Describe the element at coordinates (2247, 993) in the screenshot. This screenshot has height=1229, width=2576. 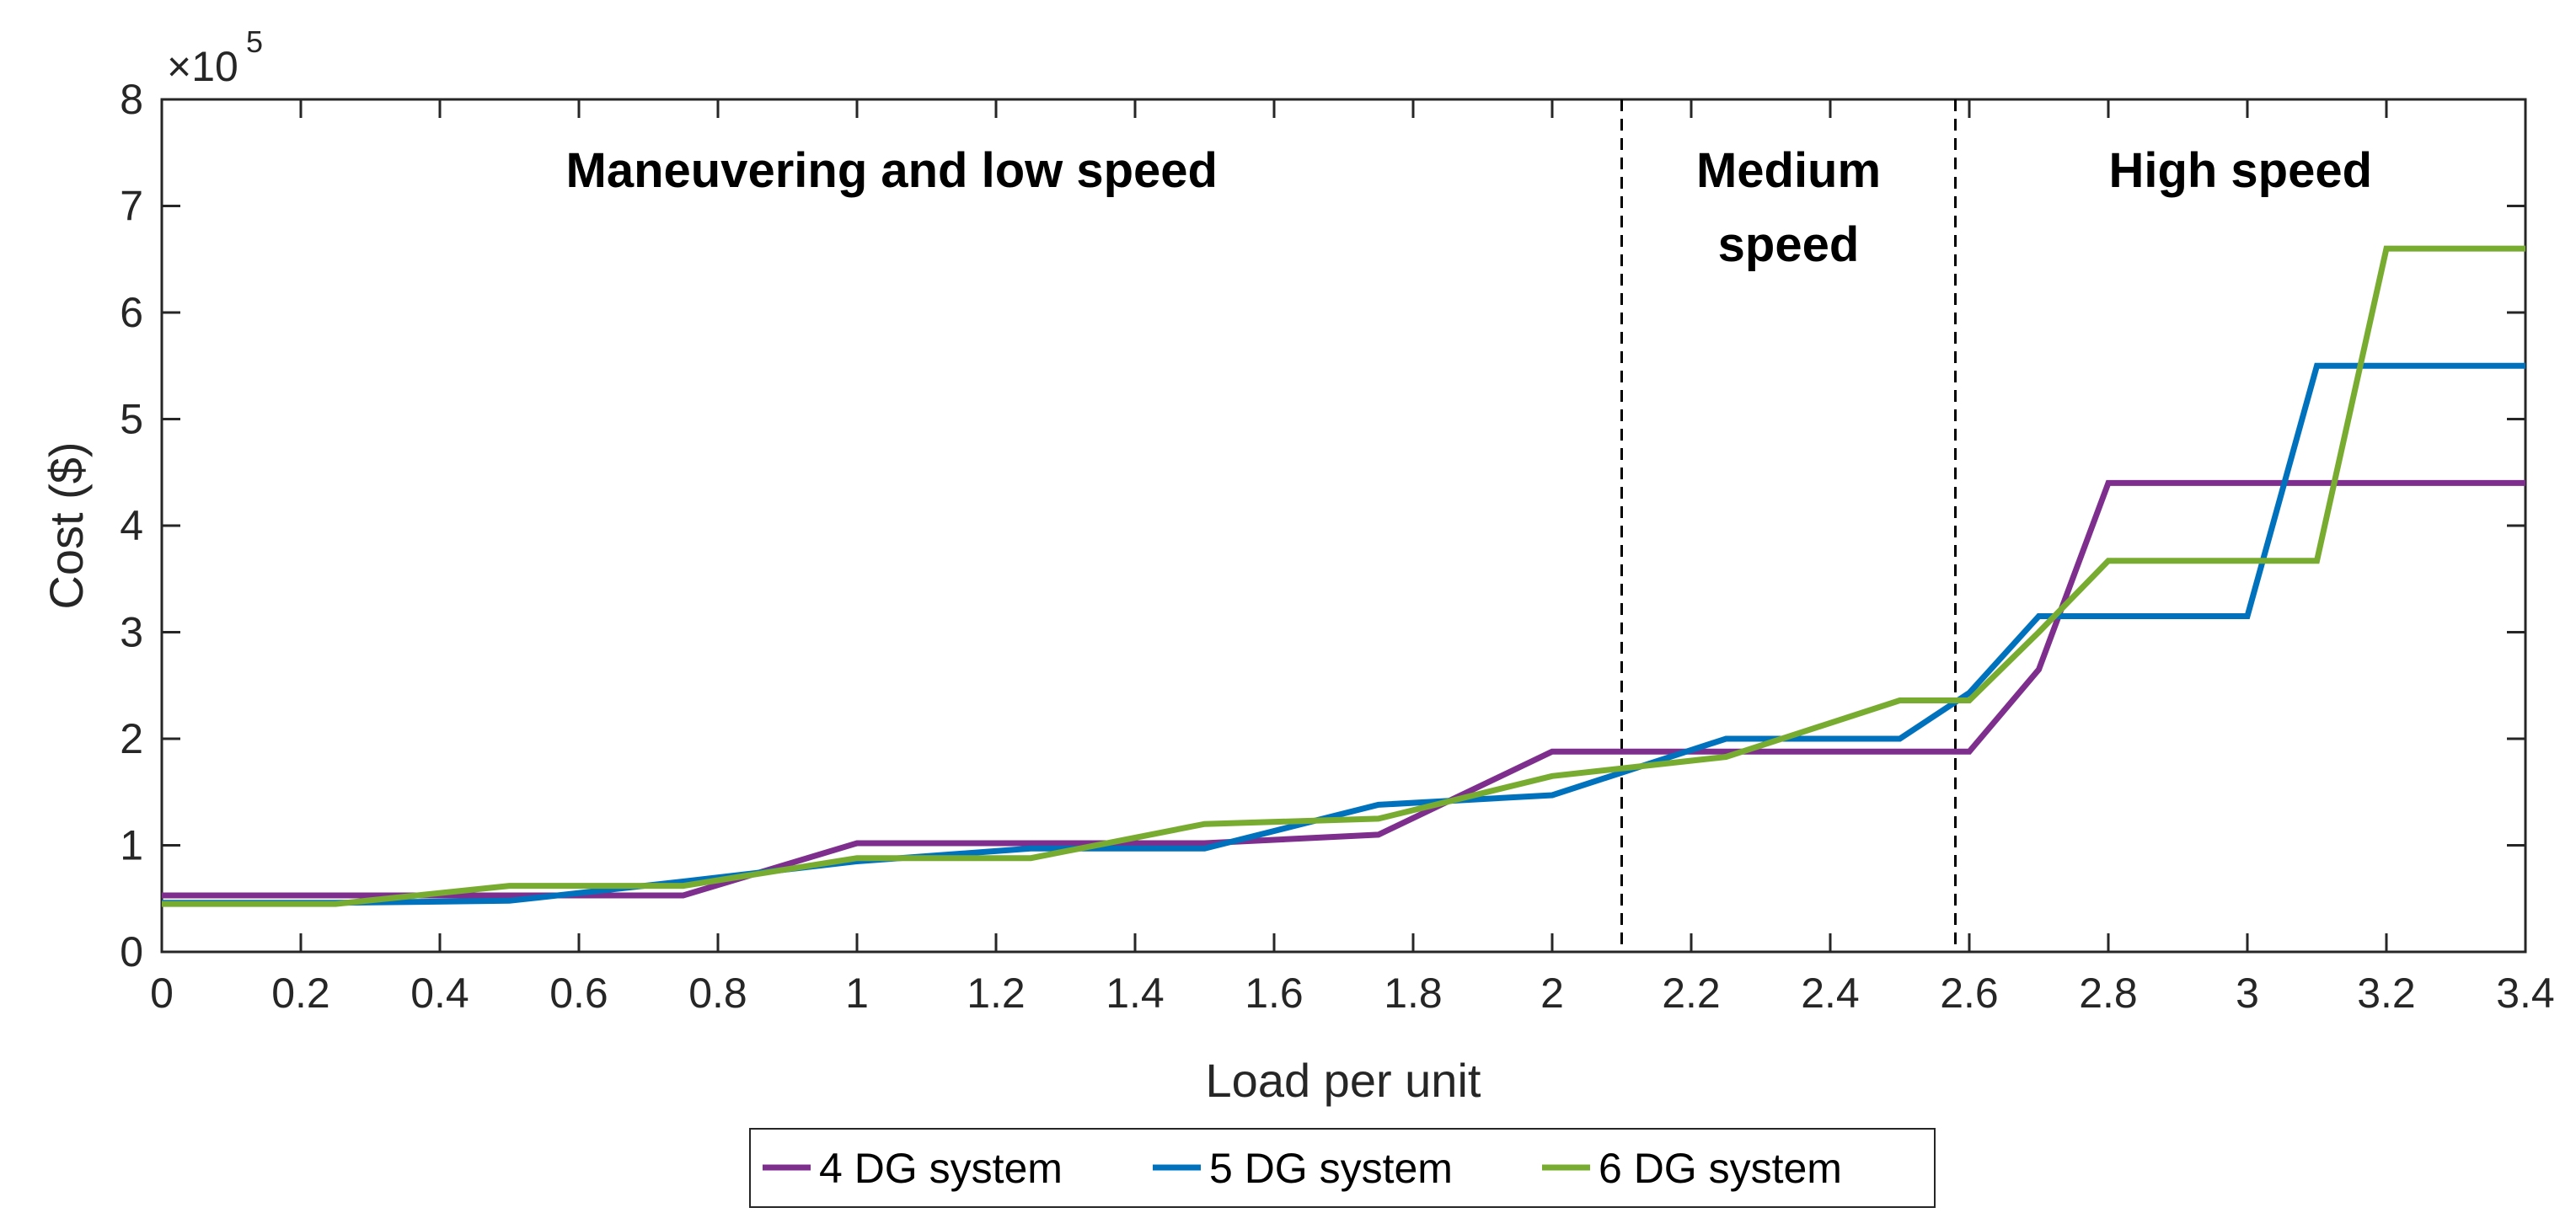
I see `x-tick-label: 3` at that location.